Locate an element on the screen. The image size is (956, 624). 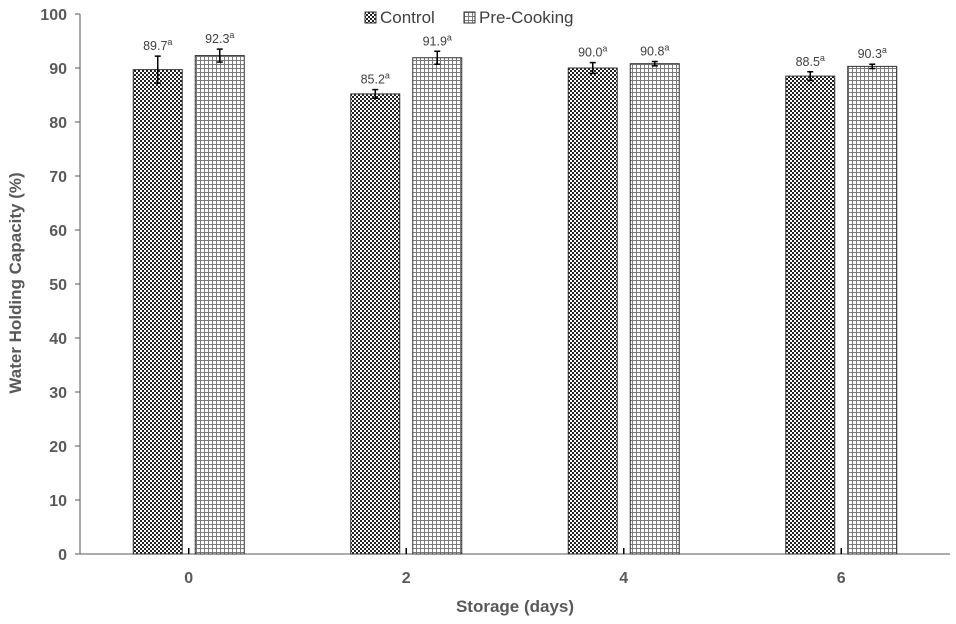
y-tick-label: 20 is located at coordinates (58, 447).